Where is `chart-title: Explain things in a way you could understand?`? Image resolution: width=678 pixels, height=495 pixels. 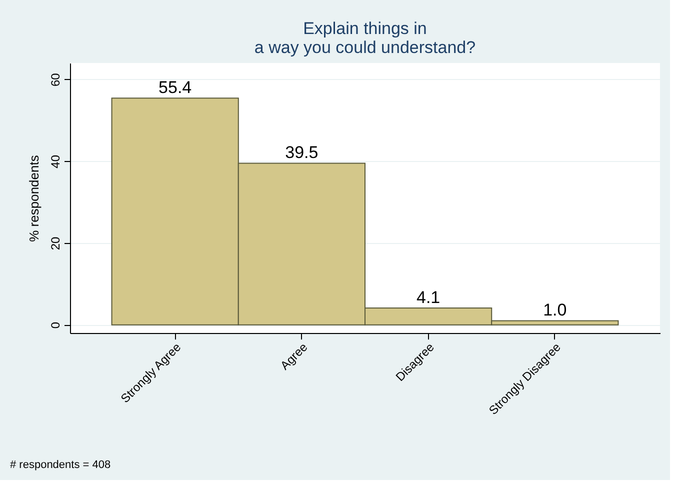 chart-title: Explain things in a way you could understand? is located at coordinates (365, 38).